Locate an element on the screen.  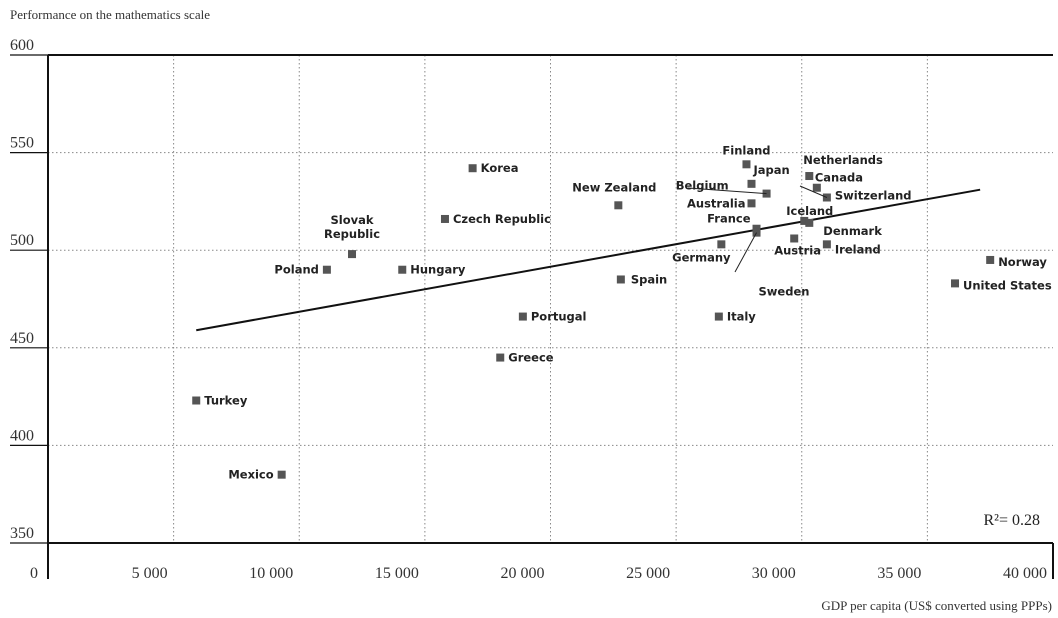
y-tick-label: 350 is located at coordinates (22, 533).